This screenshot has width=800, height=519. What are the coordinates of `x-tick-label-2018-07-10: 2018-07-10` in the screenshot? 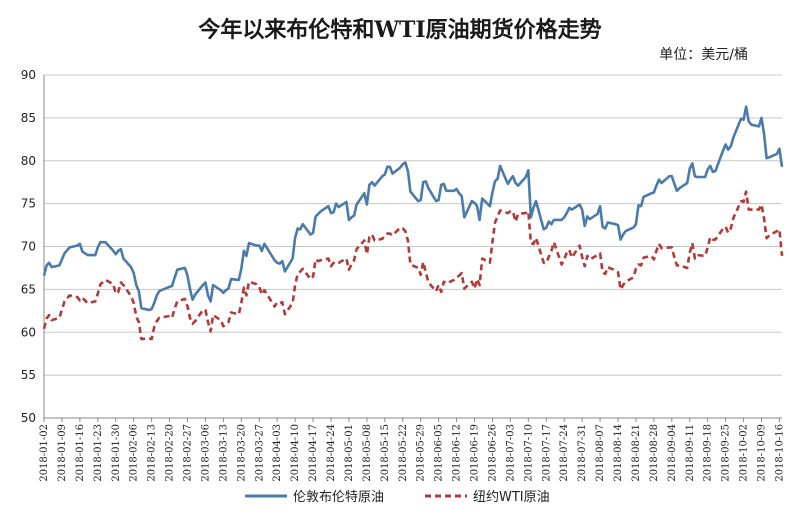 It's located at (528, 453).